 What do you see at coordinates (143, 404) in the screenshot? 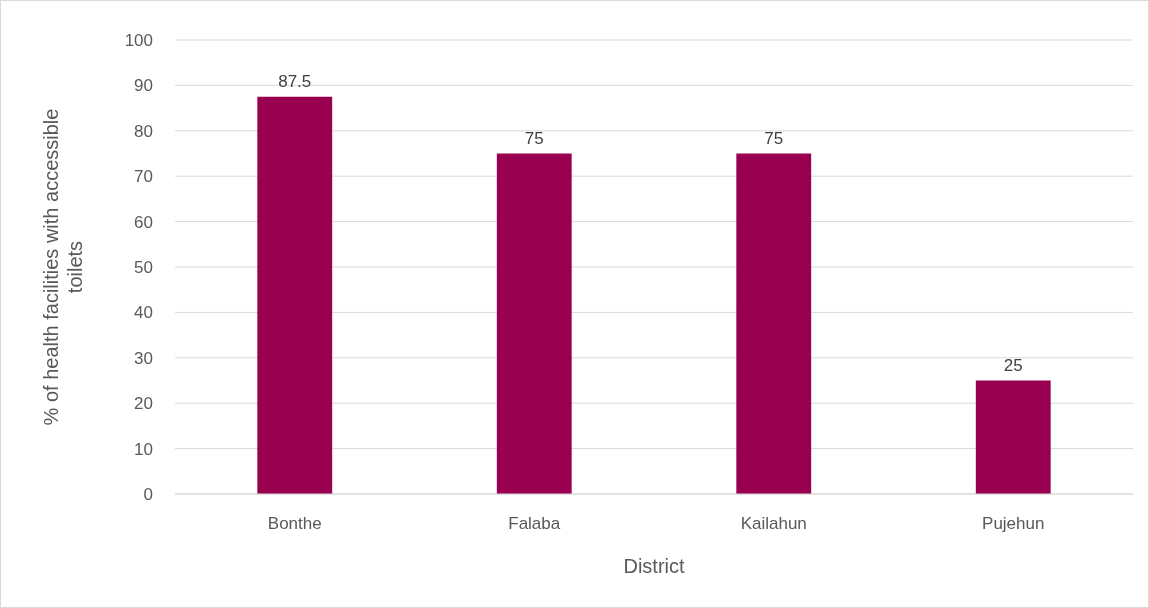
I see `y-tick-label: 20` at bounding box center [143, 404].